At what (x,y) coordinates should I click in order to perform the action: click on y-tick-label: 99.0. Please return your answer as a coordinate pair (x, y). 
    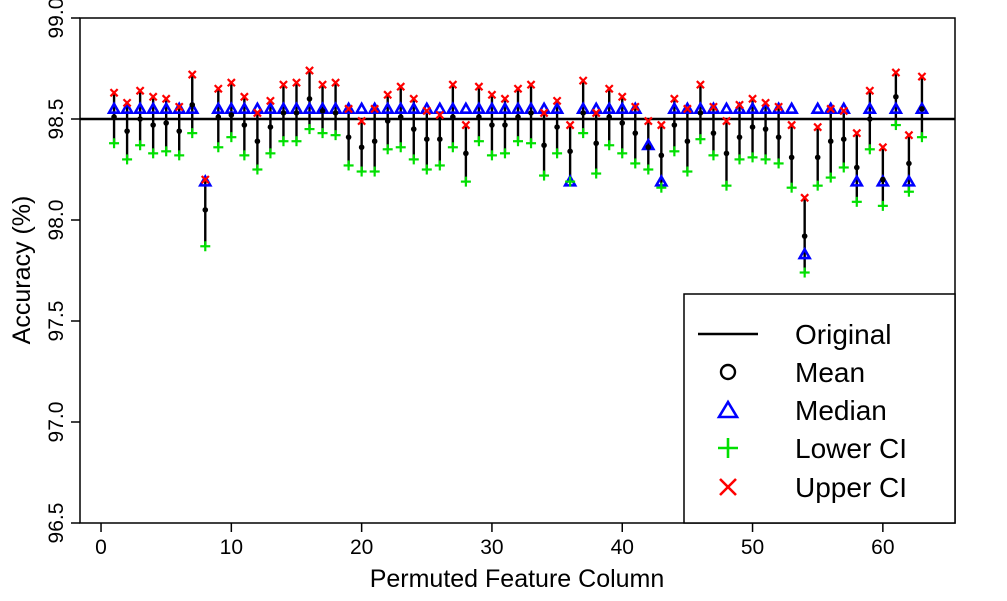
    Looking at the image, I should click on (56, 19).